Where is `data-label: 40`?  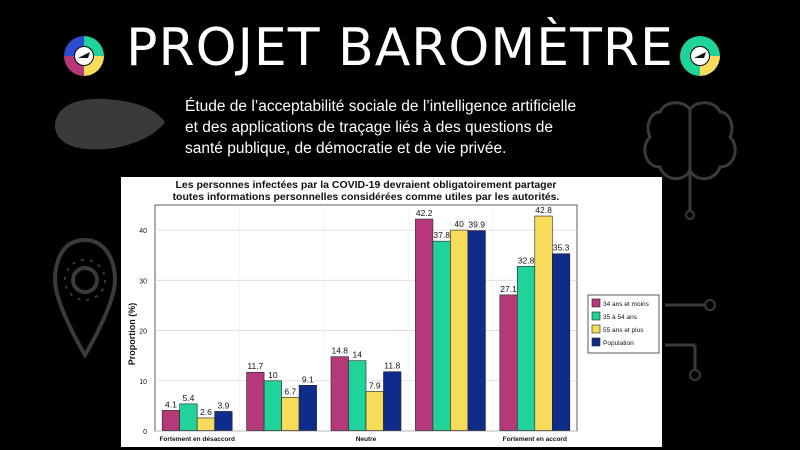
data-label: 40 is located at coordinates (459, 224).